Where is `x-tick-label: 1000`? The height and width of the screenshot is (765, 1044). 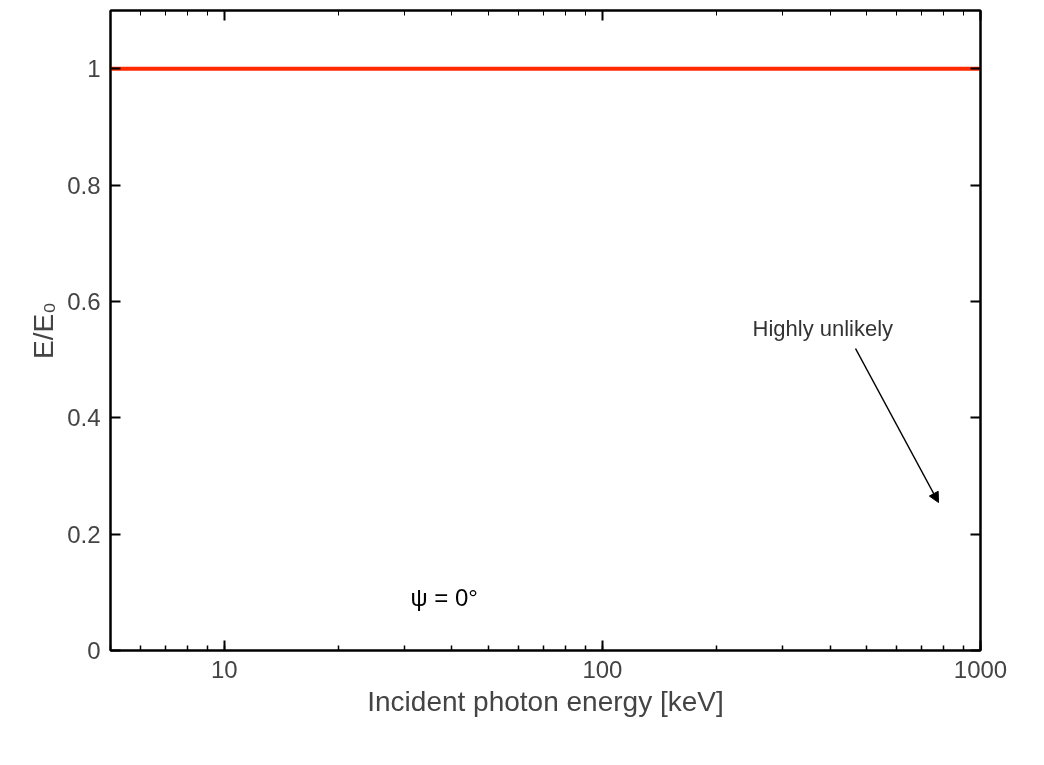 x-tick-label: 1000 is located at coordinates (980, 669).